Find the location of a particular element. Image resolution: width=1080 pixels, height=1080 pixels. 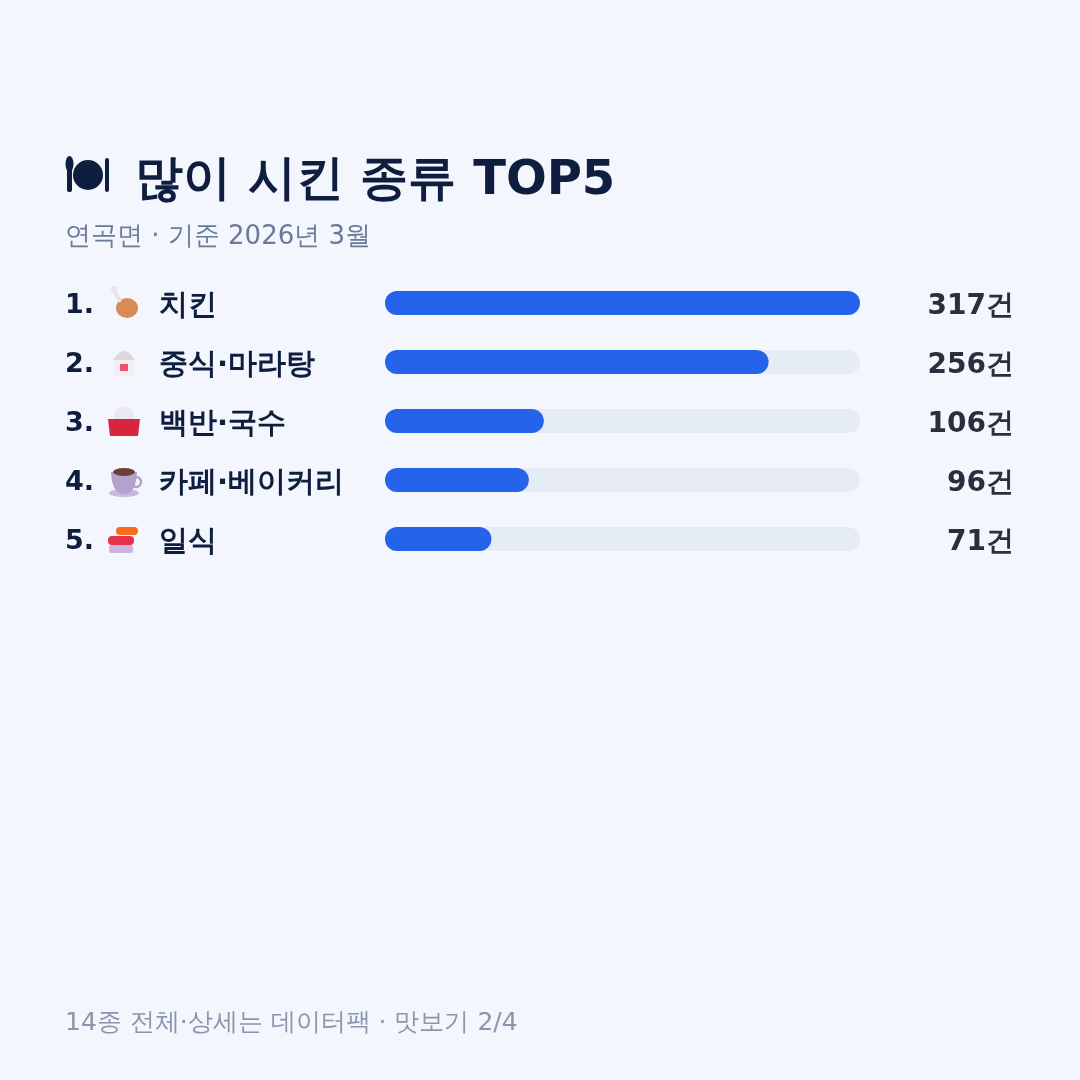

bar is located at coordinates (438, 539).